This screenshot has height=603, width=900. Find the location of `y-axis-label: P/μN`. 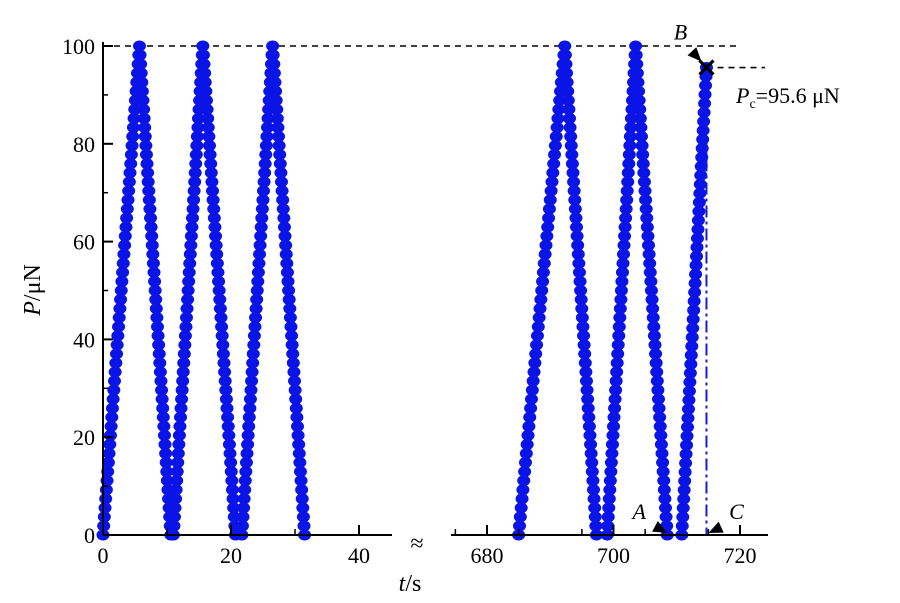

y-axis-label: P/μN is located at coordinates (33, 290).